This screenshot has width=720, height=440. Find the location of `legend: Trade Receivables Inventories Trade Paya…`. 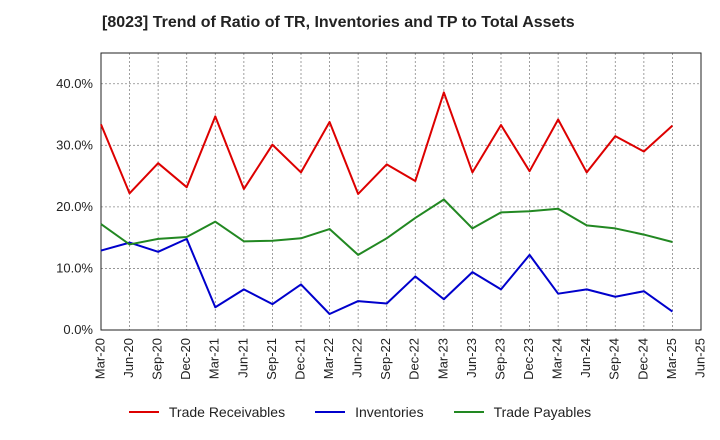

legend: Trade Receivables Inventories Trade Paya… is located at coordinates (360, 412).